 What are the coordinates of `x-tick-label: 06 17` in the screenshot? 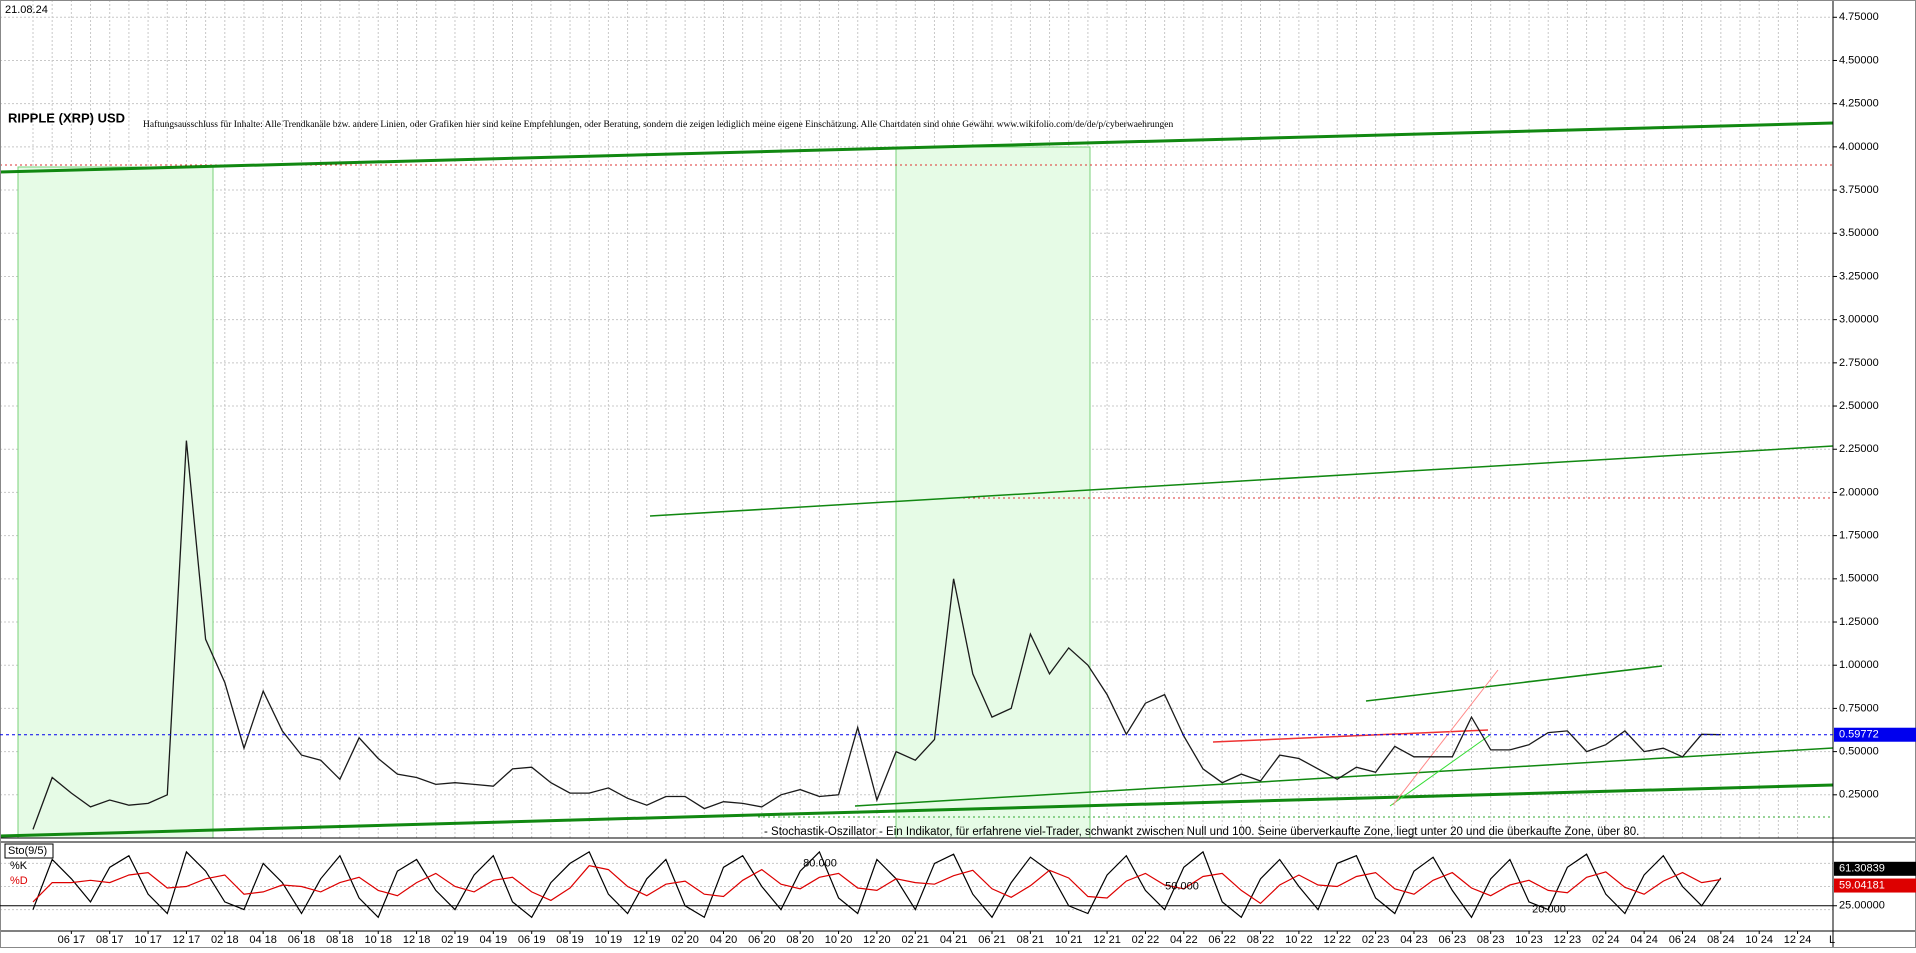 It's located at (72, 940).